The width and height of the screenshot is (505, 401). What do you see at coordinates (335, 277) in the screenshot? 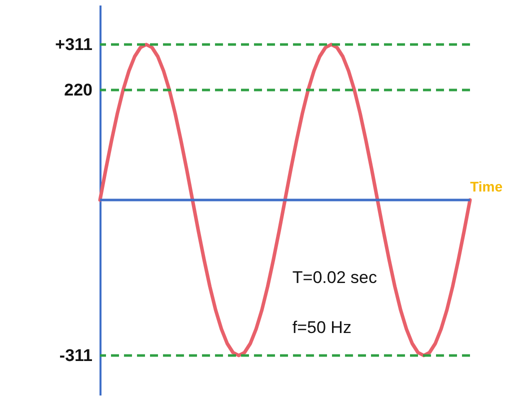
I see `annotation: T=0.02 sec` at bounding box center [335, 277].